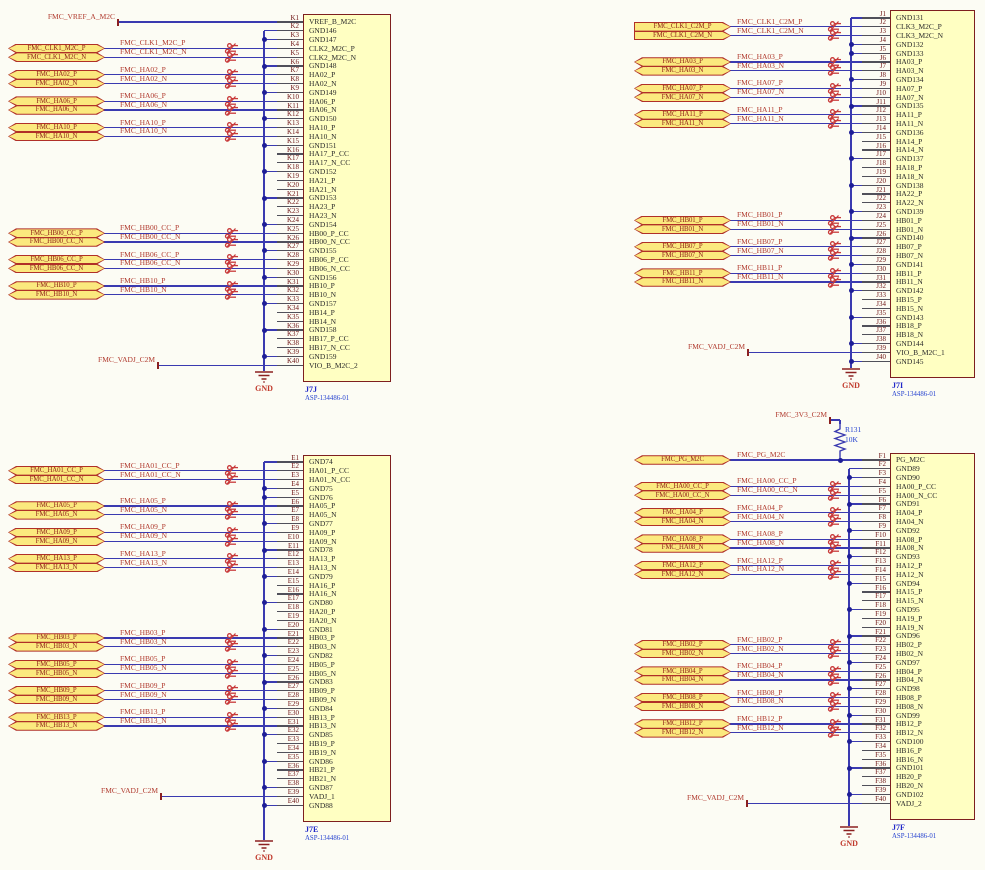 Image resolution: width=985 pixels, height=870 pixels. I want to click on pin-number: J13, so click(881, 119).